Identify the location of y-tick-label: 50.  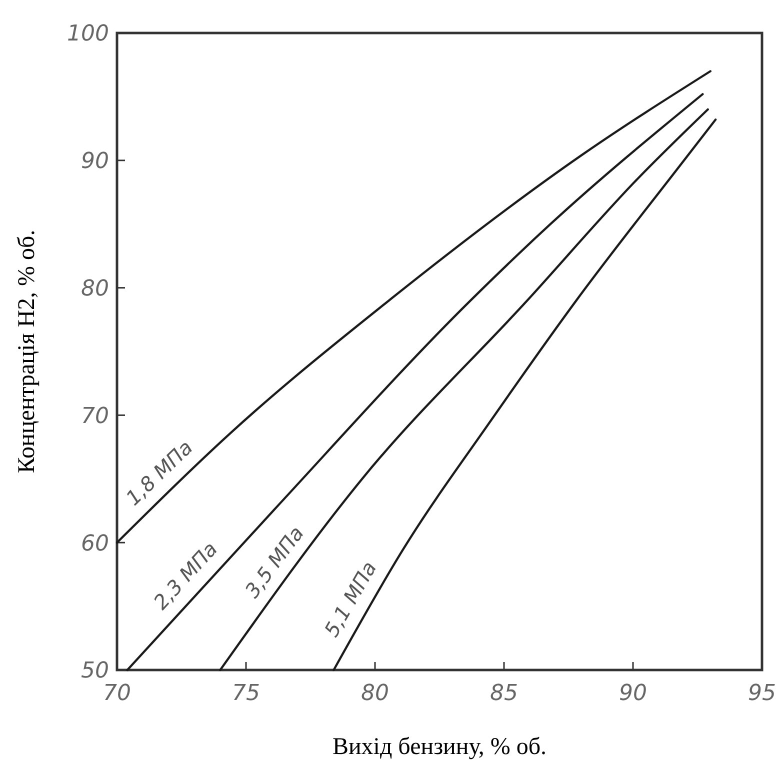
(95, 671).